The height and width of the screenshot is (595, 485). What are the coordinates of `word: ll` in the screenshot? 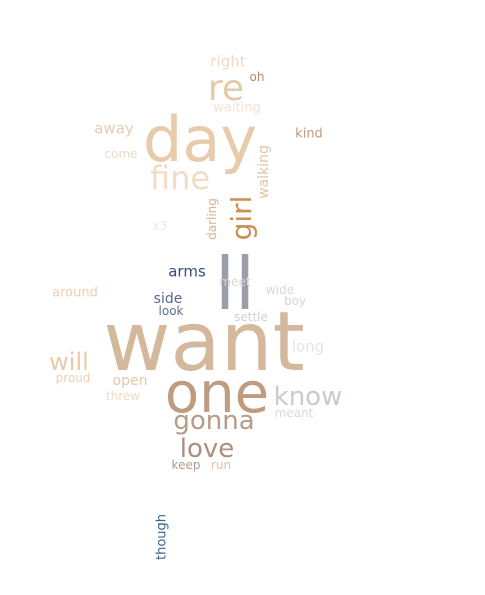 It's located at (235, 284).